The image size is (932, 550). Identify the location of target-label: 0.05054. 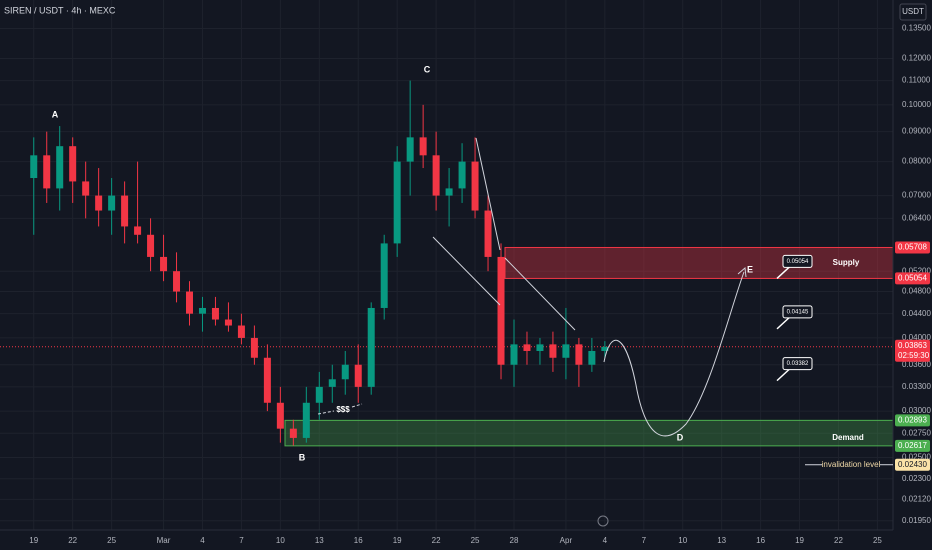
(798, 262).